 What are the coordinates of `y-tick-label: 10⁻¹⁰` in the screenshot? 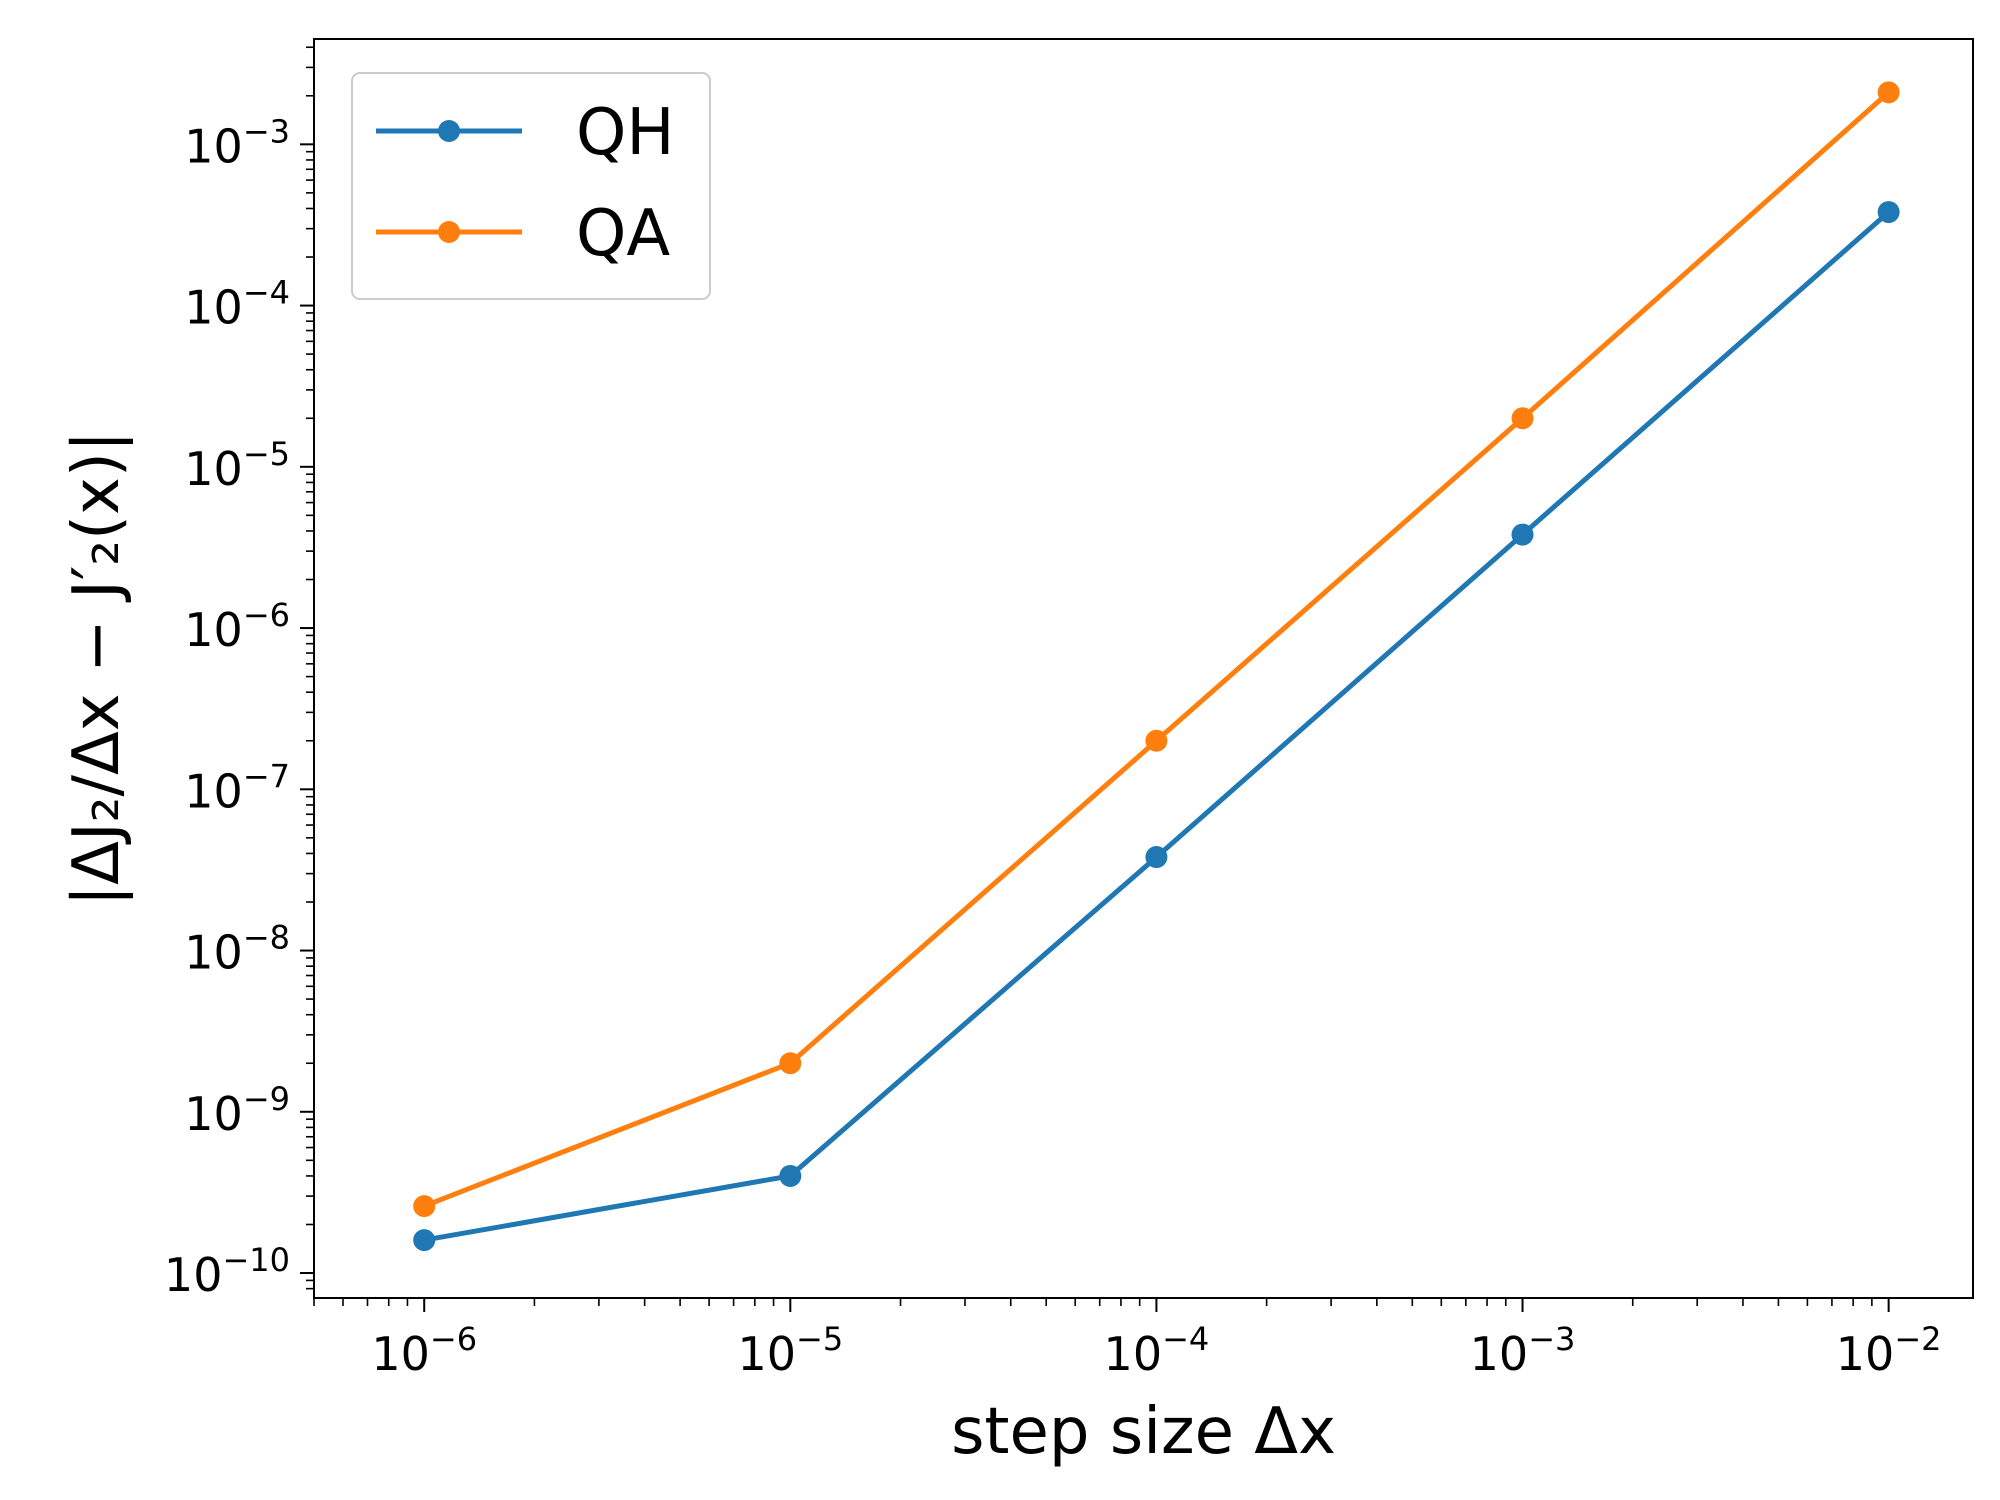 It's located at (227, 1271).